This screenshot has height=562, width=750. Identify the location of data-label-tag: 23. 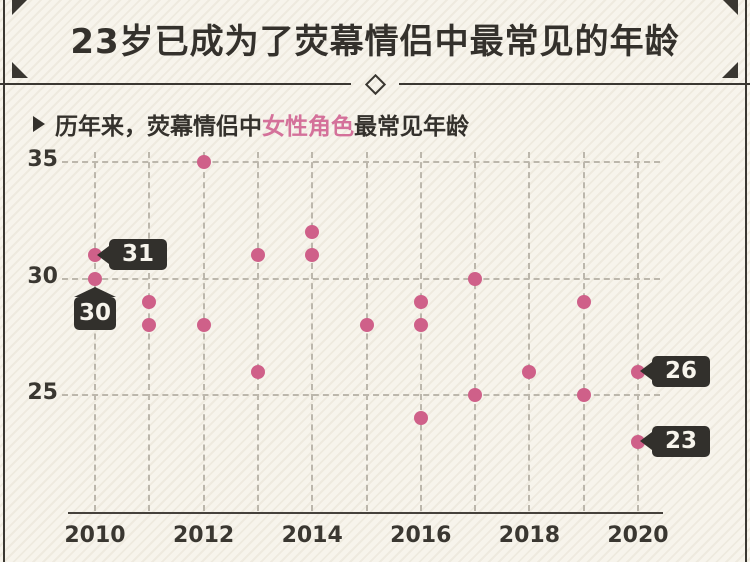
(675, 441).